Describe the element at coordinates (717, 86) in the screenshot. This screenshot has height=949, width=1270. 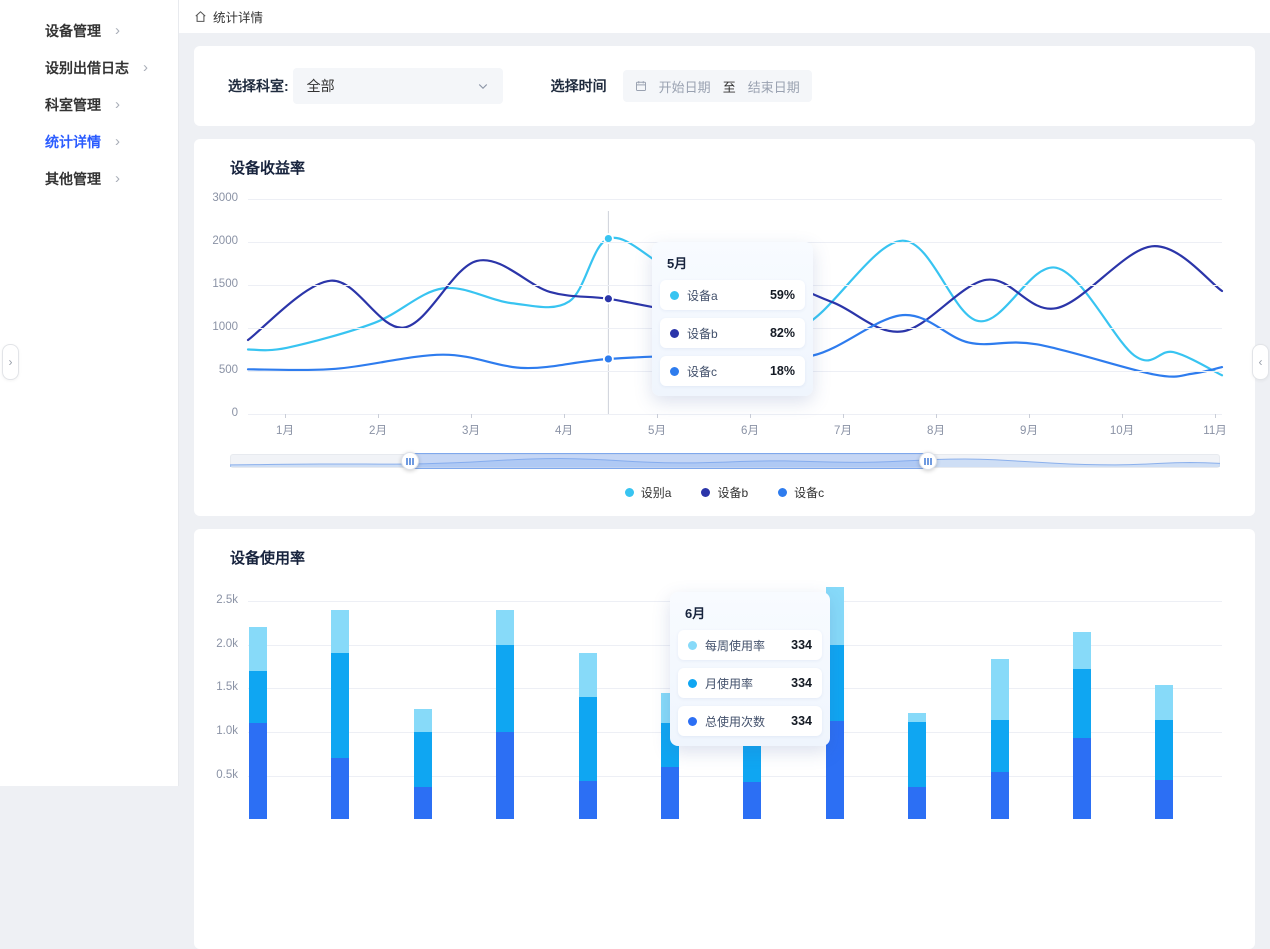
I see `date-range-picker: 开始日期 至 结束日期` at that location.